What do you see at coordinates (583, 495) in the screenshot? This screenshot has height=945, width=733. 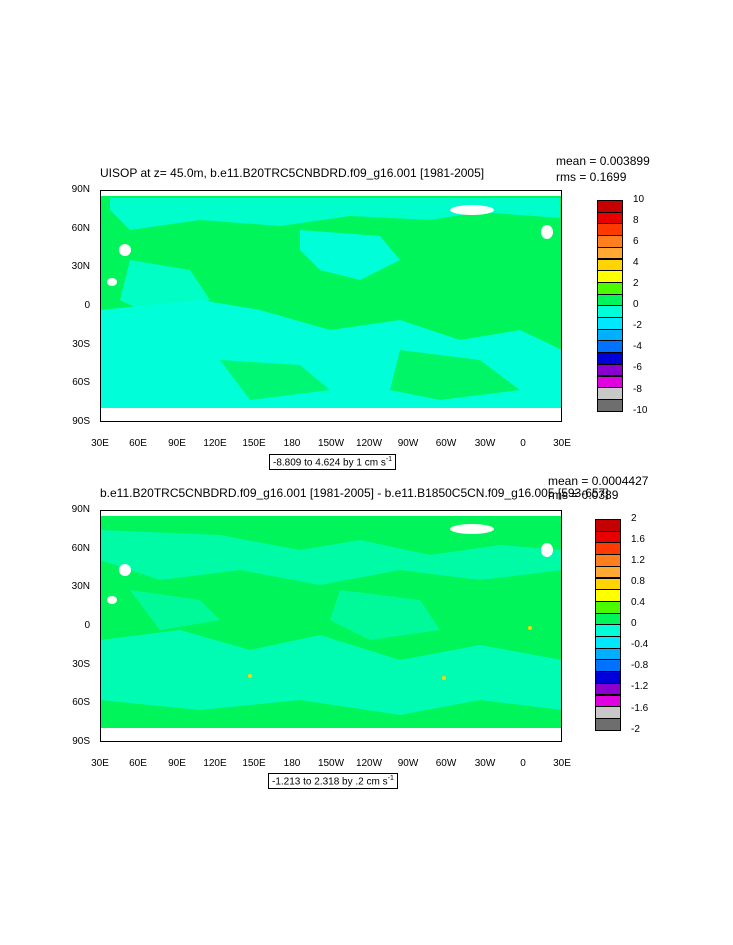 I see `rms-stat: rms = 0.0389` at bounding box center [583, 495].